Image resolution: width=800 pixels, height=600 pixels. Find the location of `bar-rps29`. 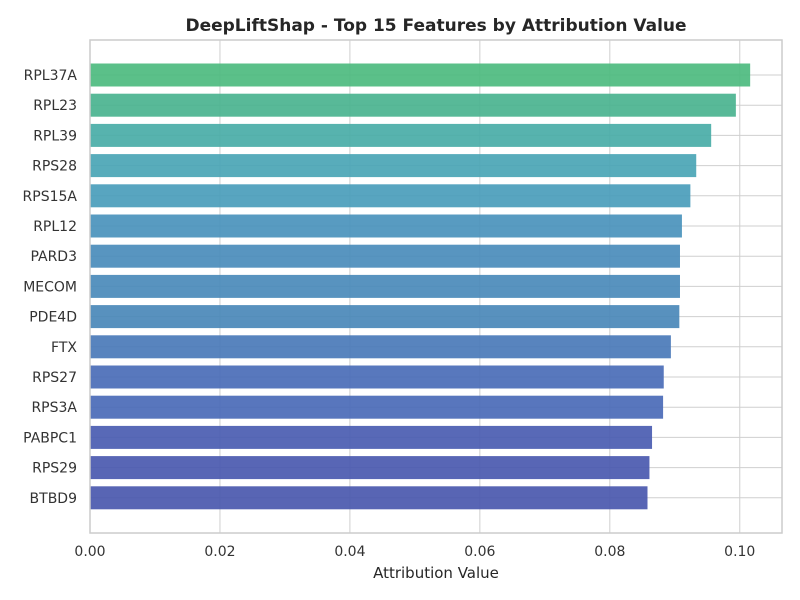

bar-rps29 is located at coordinates (370, 468).